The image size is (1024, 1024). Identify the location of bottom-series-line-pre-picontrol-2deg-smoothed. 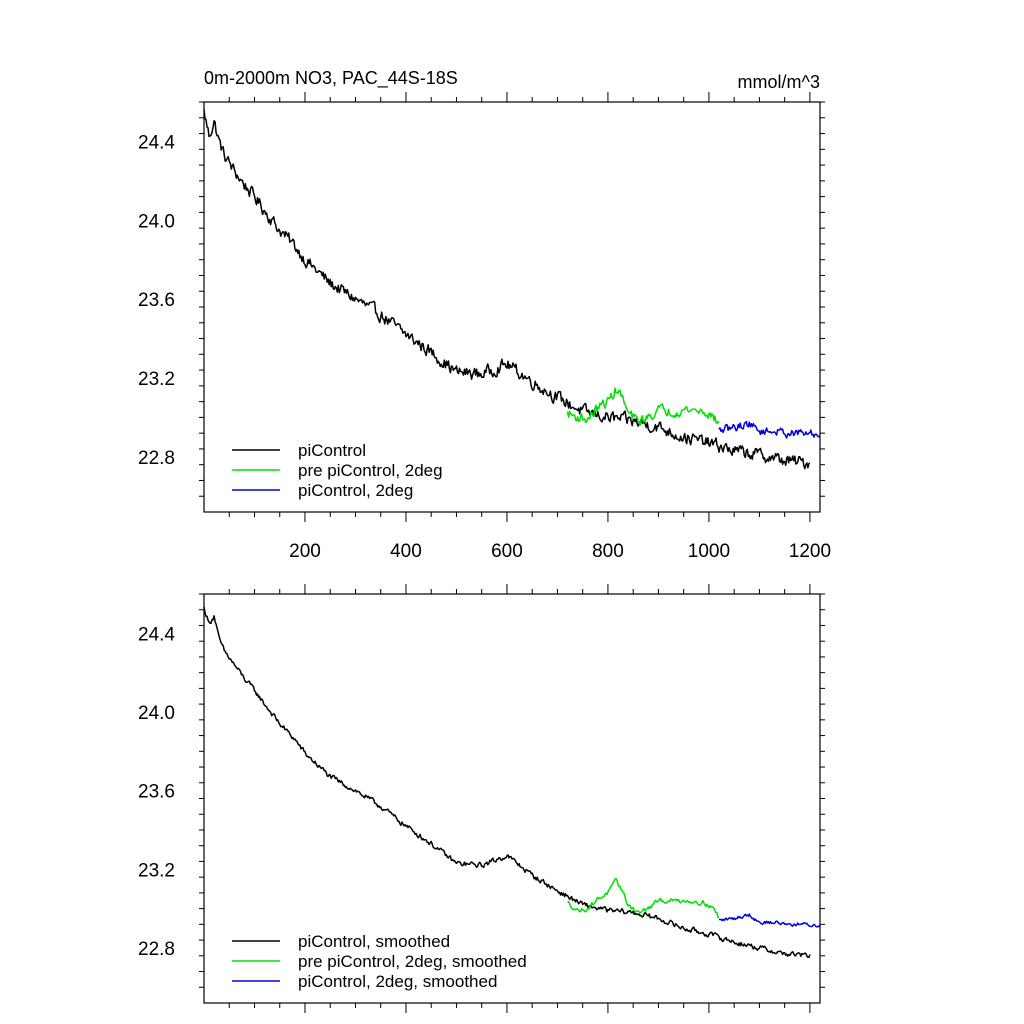
(643, 898).